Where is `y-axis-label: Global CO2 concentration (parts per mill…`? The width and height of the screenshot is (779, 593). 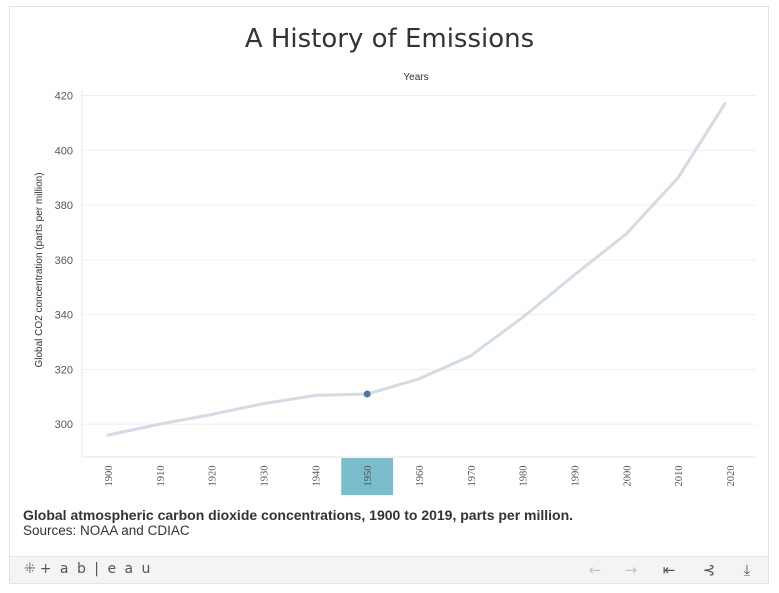 y-axis-label: Global CO2 concentration (parts per mill… is located at coordinates (39, 269).